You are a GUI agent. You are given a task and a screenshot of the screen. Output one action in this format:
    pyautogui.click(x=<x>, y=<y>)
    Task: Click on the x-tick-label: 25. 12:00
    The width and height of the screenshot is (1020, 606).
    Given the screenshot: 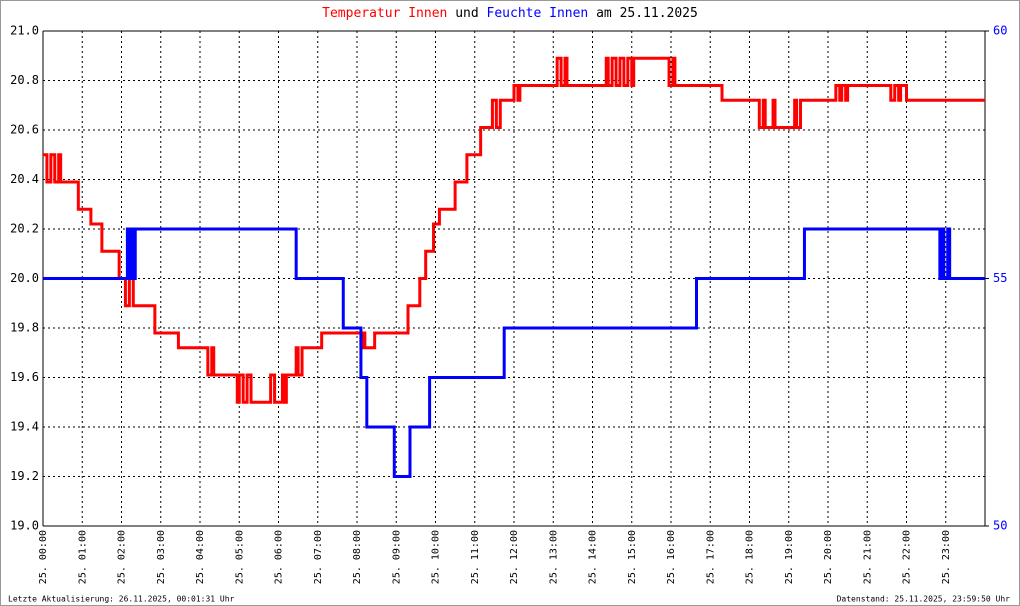 What is the action you would take?
    pyautogui.click(x=514, y=557)
    